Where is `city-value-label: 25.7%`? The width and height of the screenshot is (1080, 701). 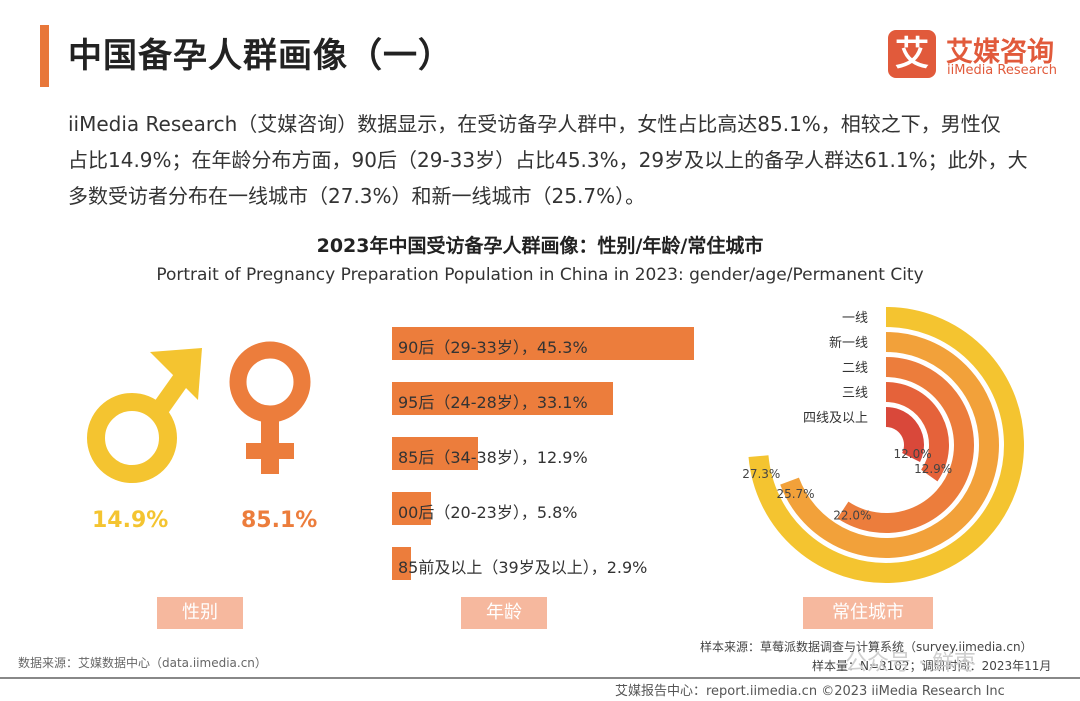
city-value-label: 25.7% is located at coordinates (795, 494).